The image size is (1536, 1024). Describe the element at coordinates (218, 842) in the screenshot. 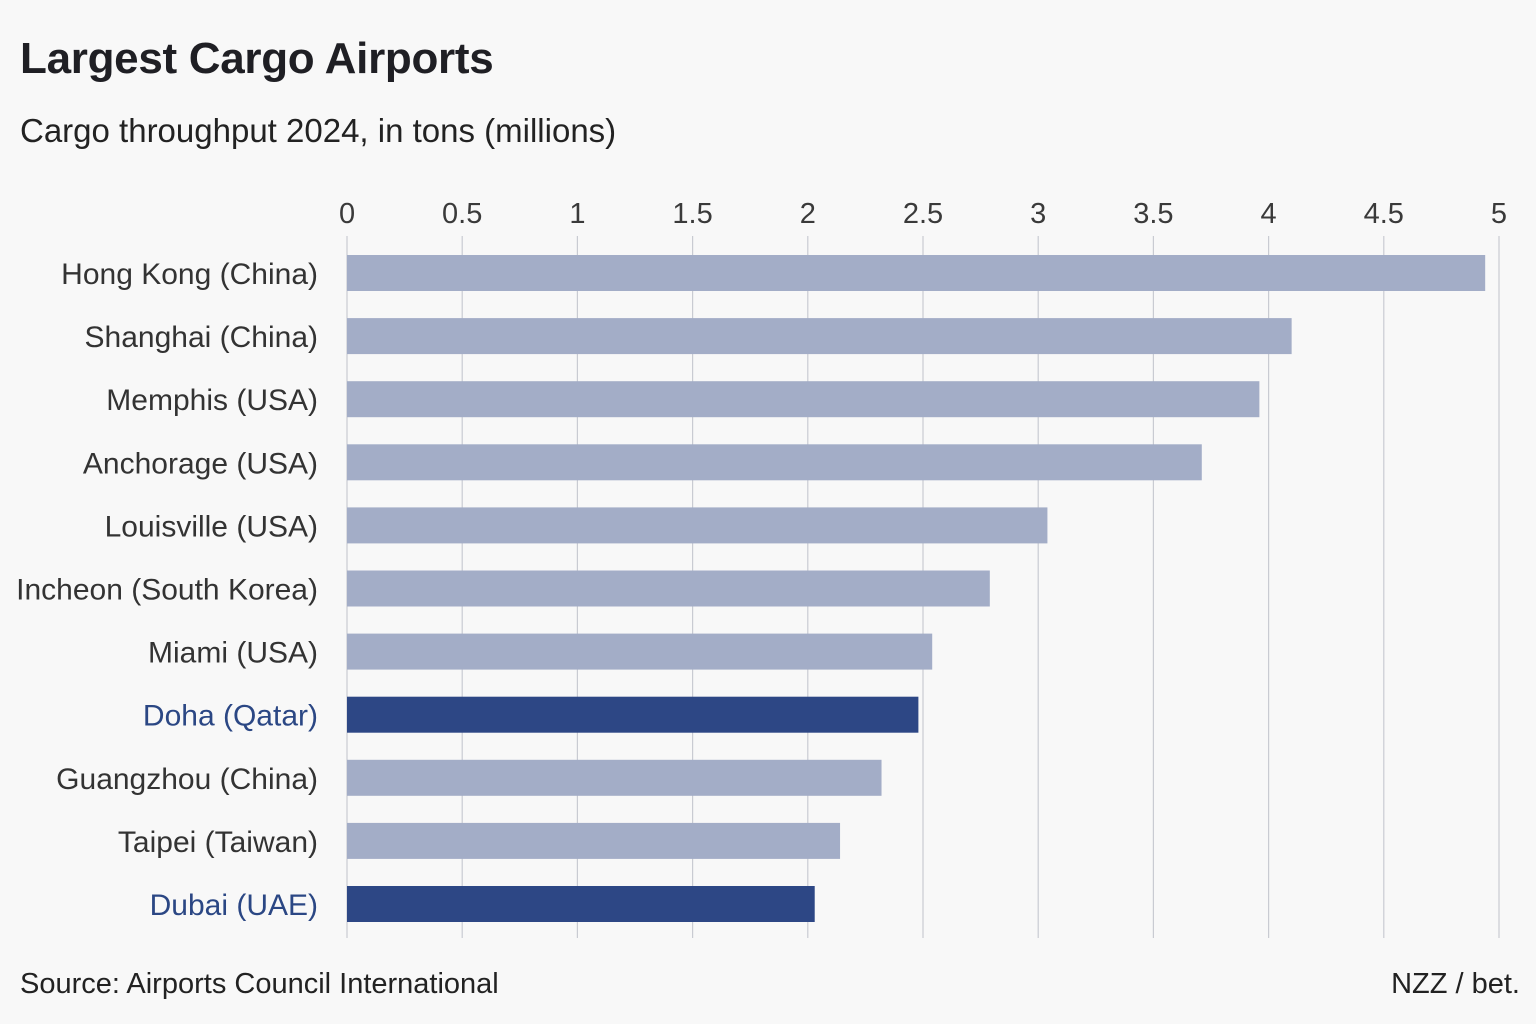

I see `category-label: Taipei (Taiwan)` at that location.